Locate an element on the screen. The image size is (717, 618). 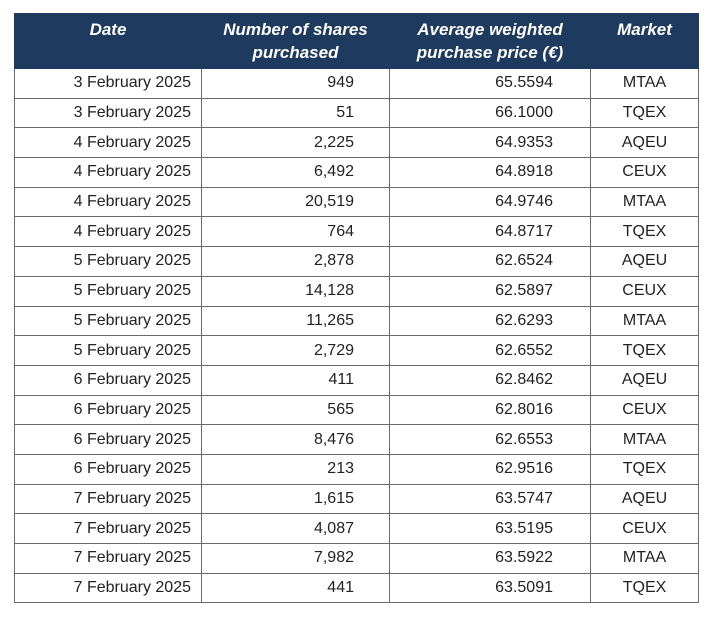
table-row: 3 February 2025 51 66.1000 TQEX is located at coordinates (356, 113).